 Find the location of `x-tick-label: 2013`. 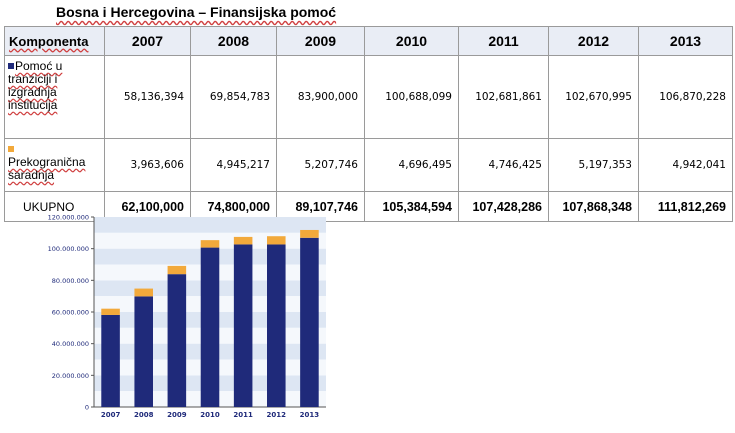

x-tick-label: 2013 is located at coordinates (310, 415).